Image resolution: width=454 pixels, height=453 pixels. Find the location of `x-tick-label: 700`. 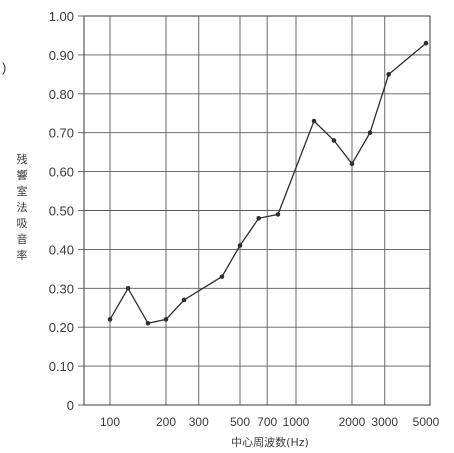

x-tick-label: 700 is located at coordinates (267, 422).